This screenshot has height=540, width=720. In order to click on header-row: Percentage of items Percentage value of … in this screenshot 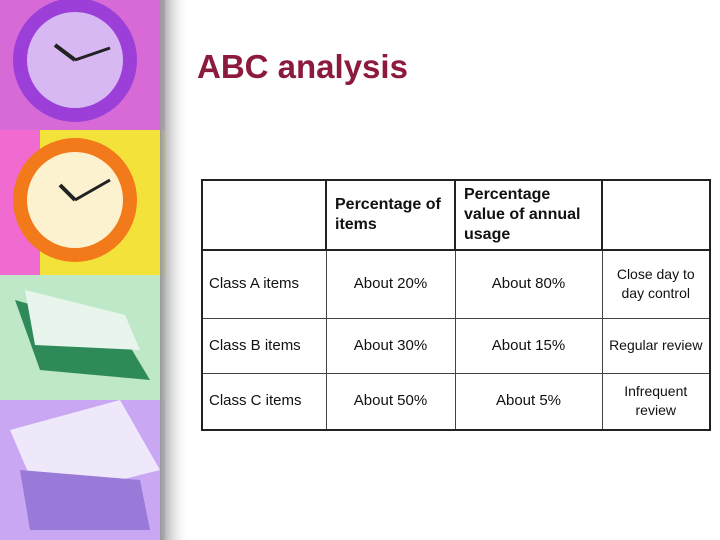, I will do `click(456, 215)`.